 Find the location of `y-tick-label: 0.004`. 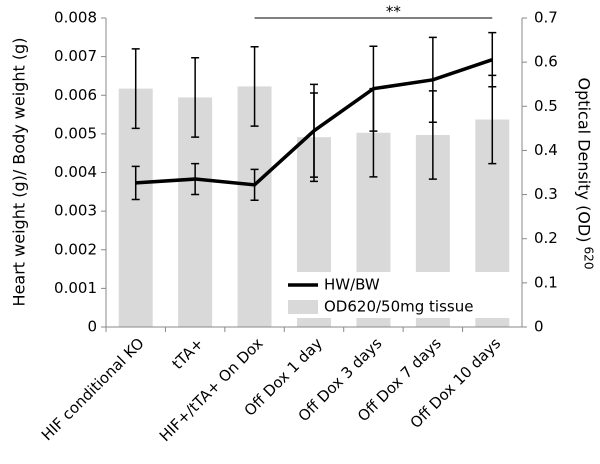

y-tick-label: 0.004 is located at coordinates (75, 172).